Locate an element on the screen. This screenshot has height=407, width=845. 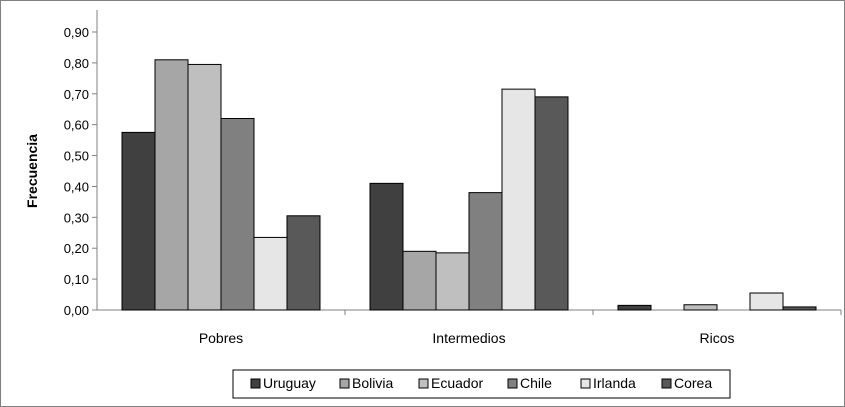
legend-label-irlanda: Irlanda is located at coordinates (614, 383).